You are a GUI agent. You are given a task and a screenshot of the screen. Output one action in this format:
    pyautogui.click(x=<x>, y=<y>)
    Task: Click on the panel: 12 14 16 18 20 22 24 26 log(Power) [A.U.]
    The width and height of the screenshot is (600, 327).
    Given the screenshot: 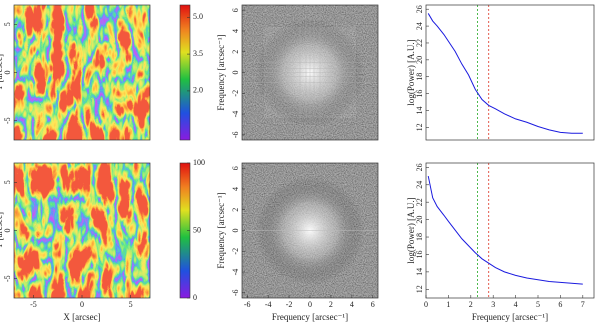 What is the action you would take?
    pyautogui.click(x=500, y=72)
    